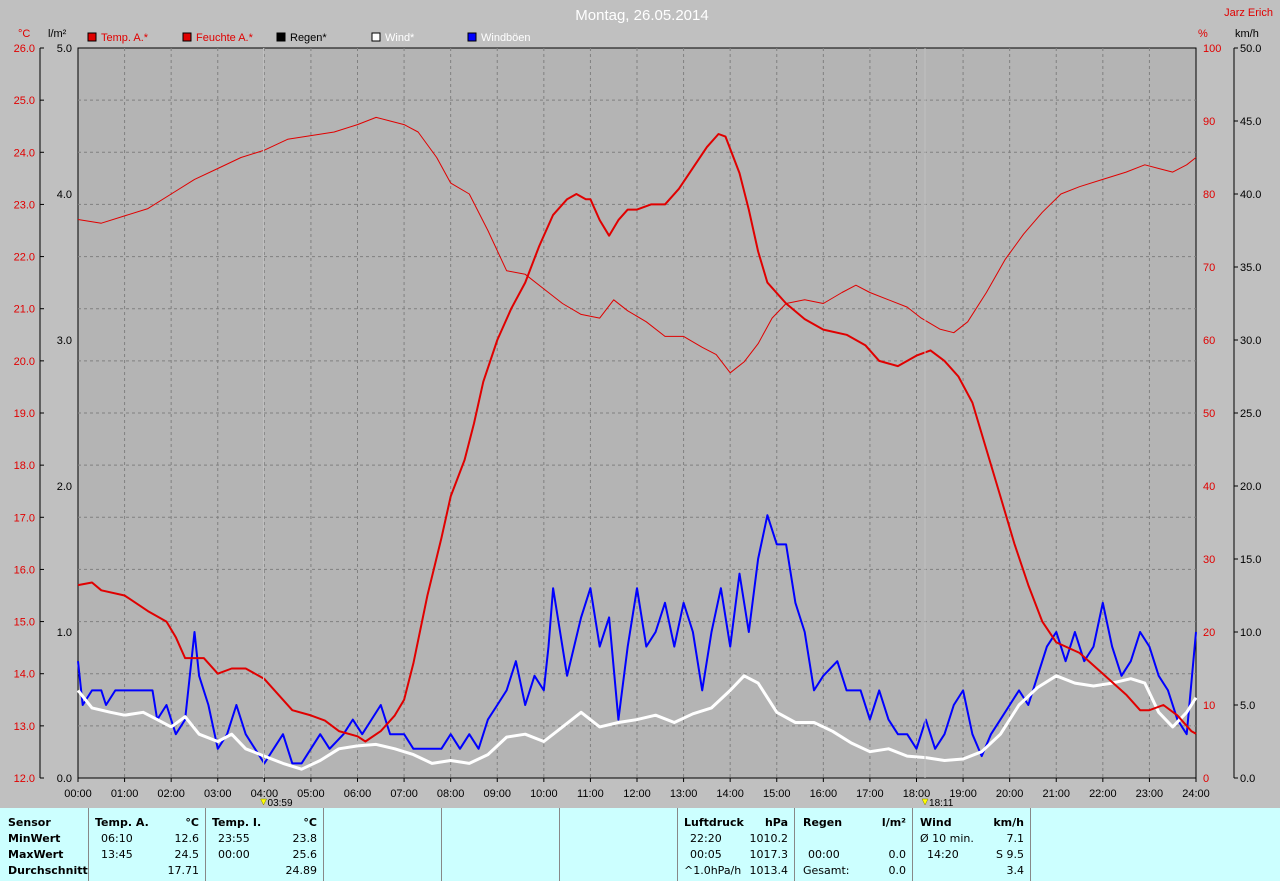  What do you see at coordinates (1250, 487) in the screenshot?
I see `wind-tick-label: 20.0` at bounding box center [1250, 487].